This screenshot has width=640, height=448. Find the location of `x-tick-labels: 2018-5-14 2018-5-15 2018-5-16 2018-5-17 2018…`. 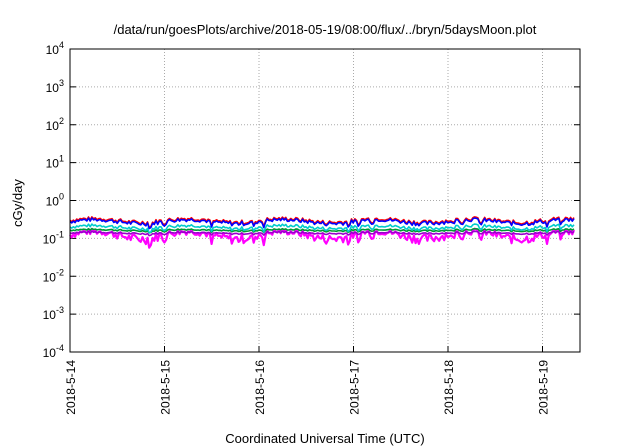

x-tick-labels: 2018-5-14 2018-5-15 2018-5-16 2018-5-17 2018… is located at coordinates (307, 387).